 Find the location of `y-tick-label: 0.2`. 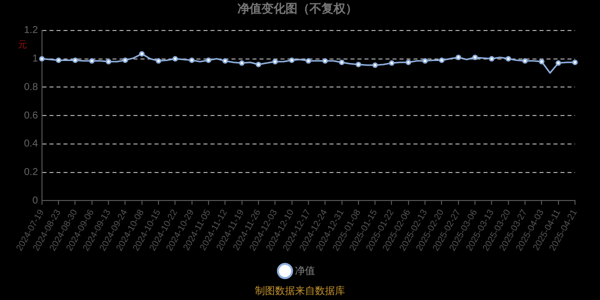

y-tick-label: 0.2 is located at coordinates (31, 172).